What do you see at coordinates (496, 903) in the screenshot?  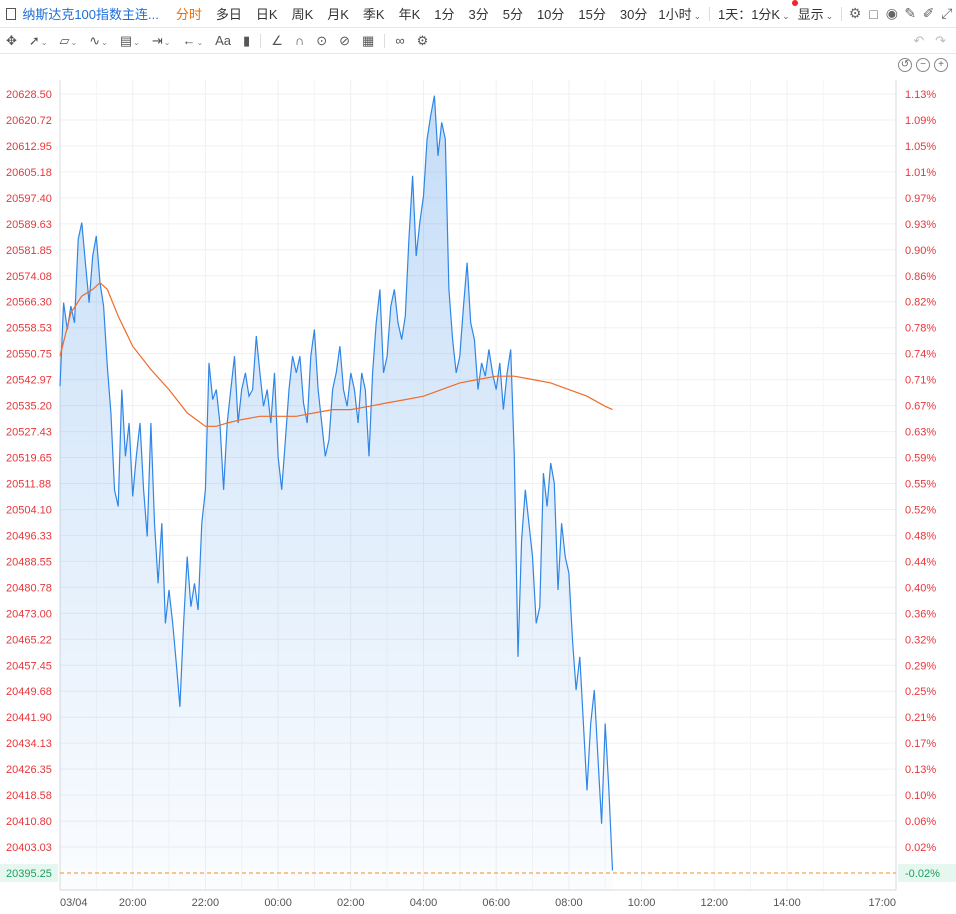 I see `x-tick-label: 06:00` at bounding box center [496, 903].